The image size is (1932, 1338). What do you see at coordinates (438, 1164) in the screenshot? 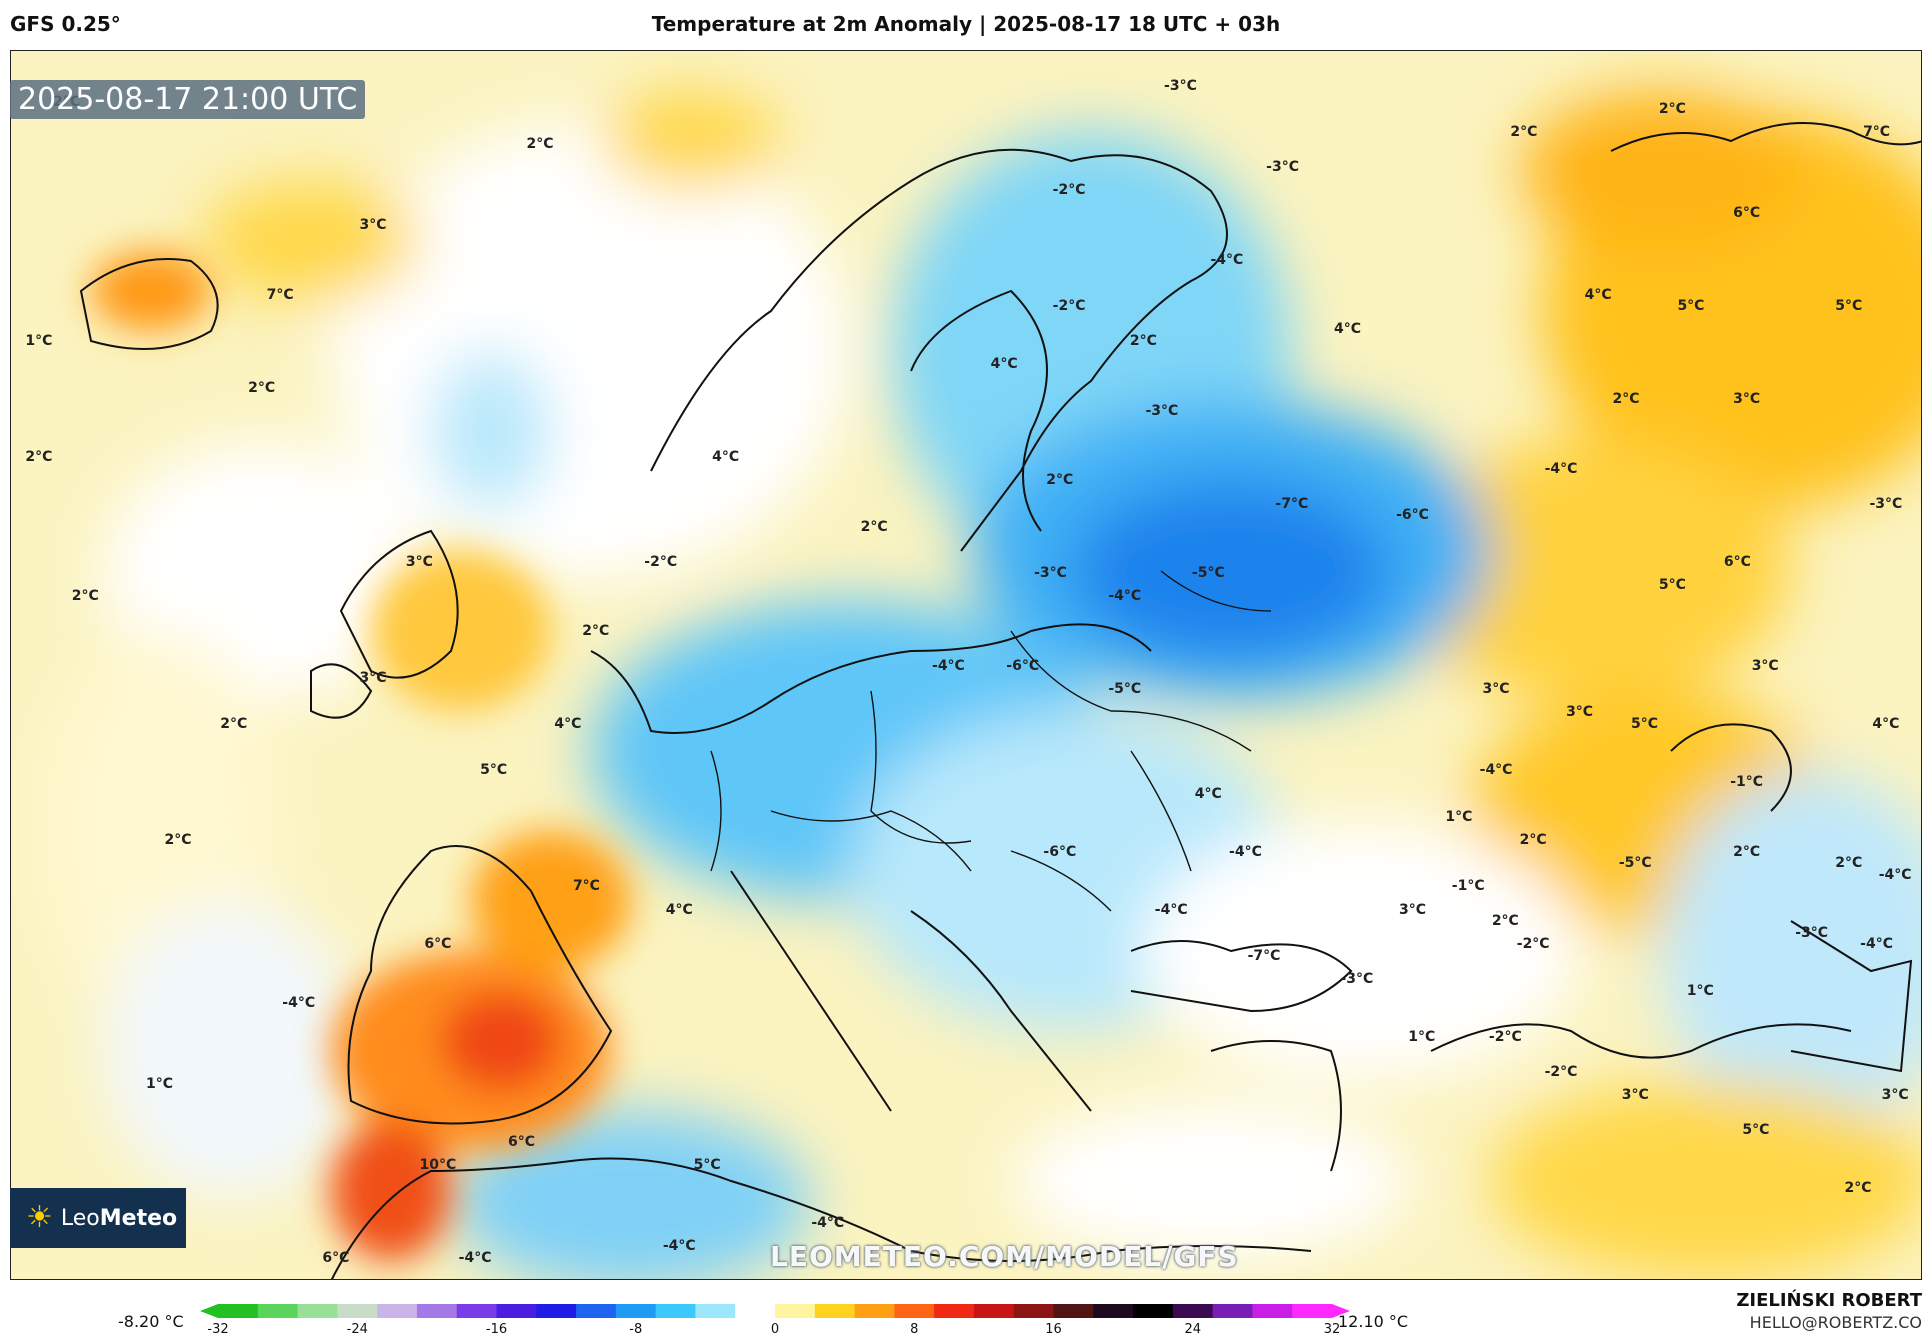
I see `isotherm-label: 10°C` at bounding box center [438, 1164].